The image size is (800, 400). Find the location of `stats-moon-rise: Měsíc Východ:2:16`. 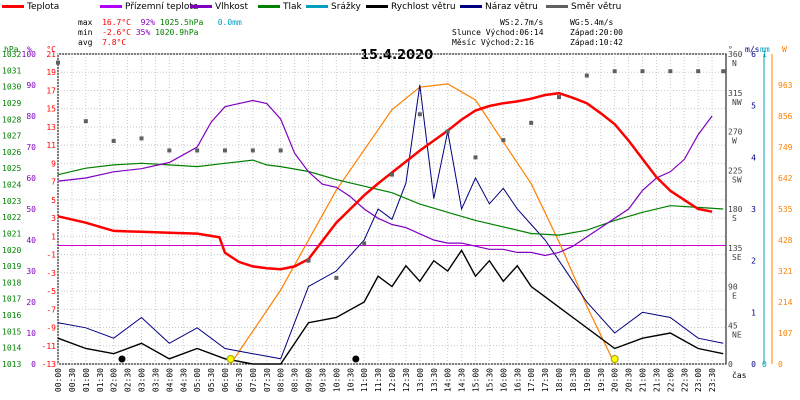

stats-moon-rise: Měsíc Východ:2:16 is located at coordinates (493, 42).